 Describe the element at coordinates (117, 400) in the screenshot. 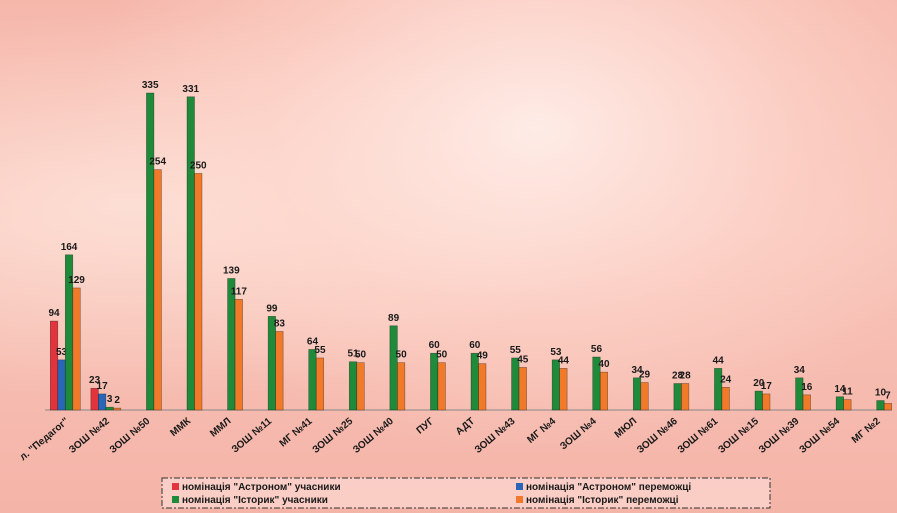

I see `value-label: 2` at that location.